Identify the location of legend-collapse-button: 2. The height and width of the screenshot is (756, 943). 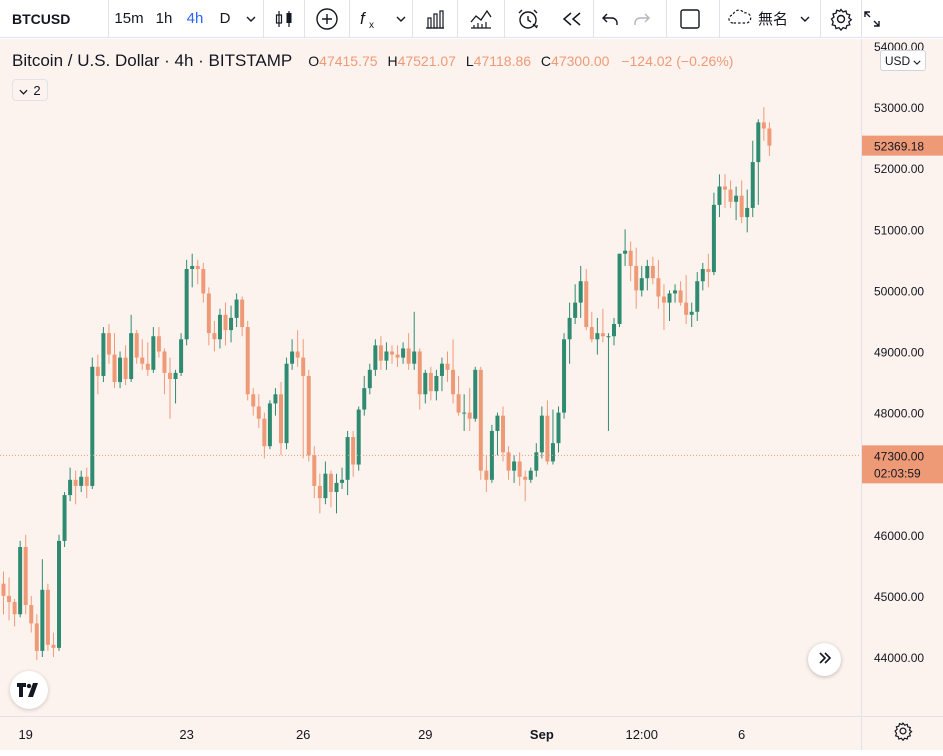
(30, 90).